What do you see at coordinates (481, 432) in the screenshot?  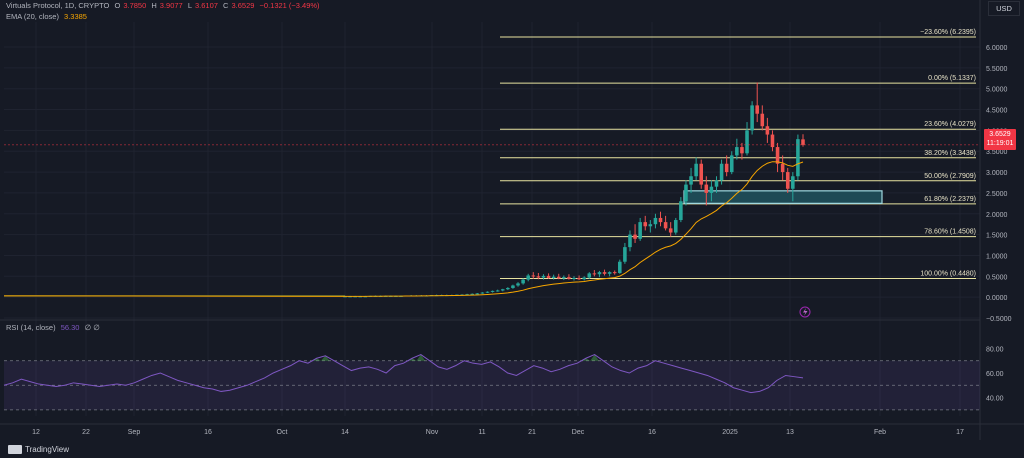 I see `time-axis-label: 11` at bounding box center [481, 432].